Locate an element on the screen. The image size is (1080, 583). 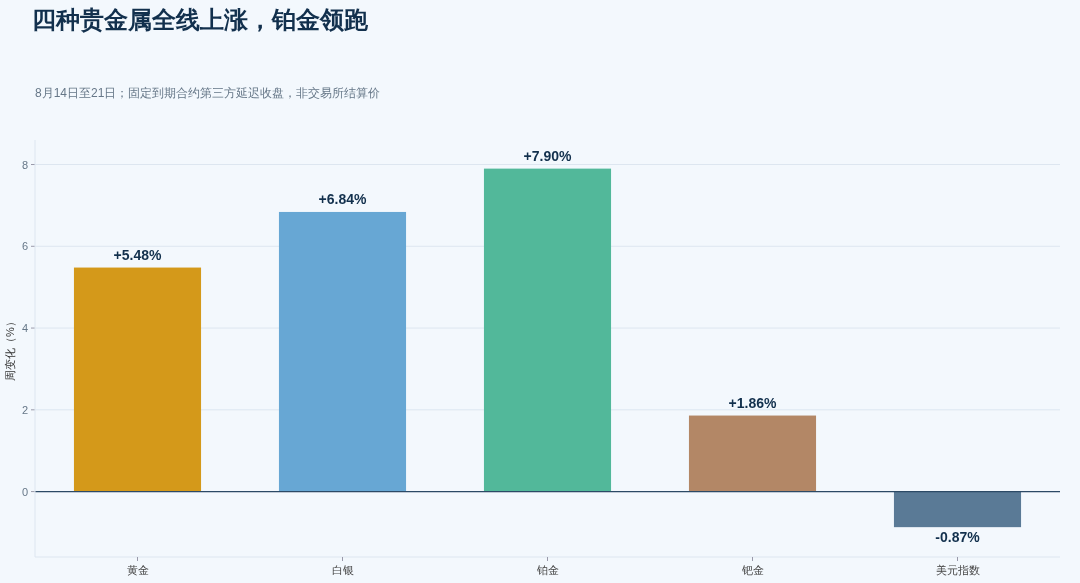
y-tick-label: 6 is located at coordinates (24, 246).